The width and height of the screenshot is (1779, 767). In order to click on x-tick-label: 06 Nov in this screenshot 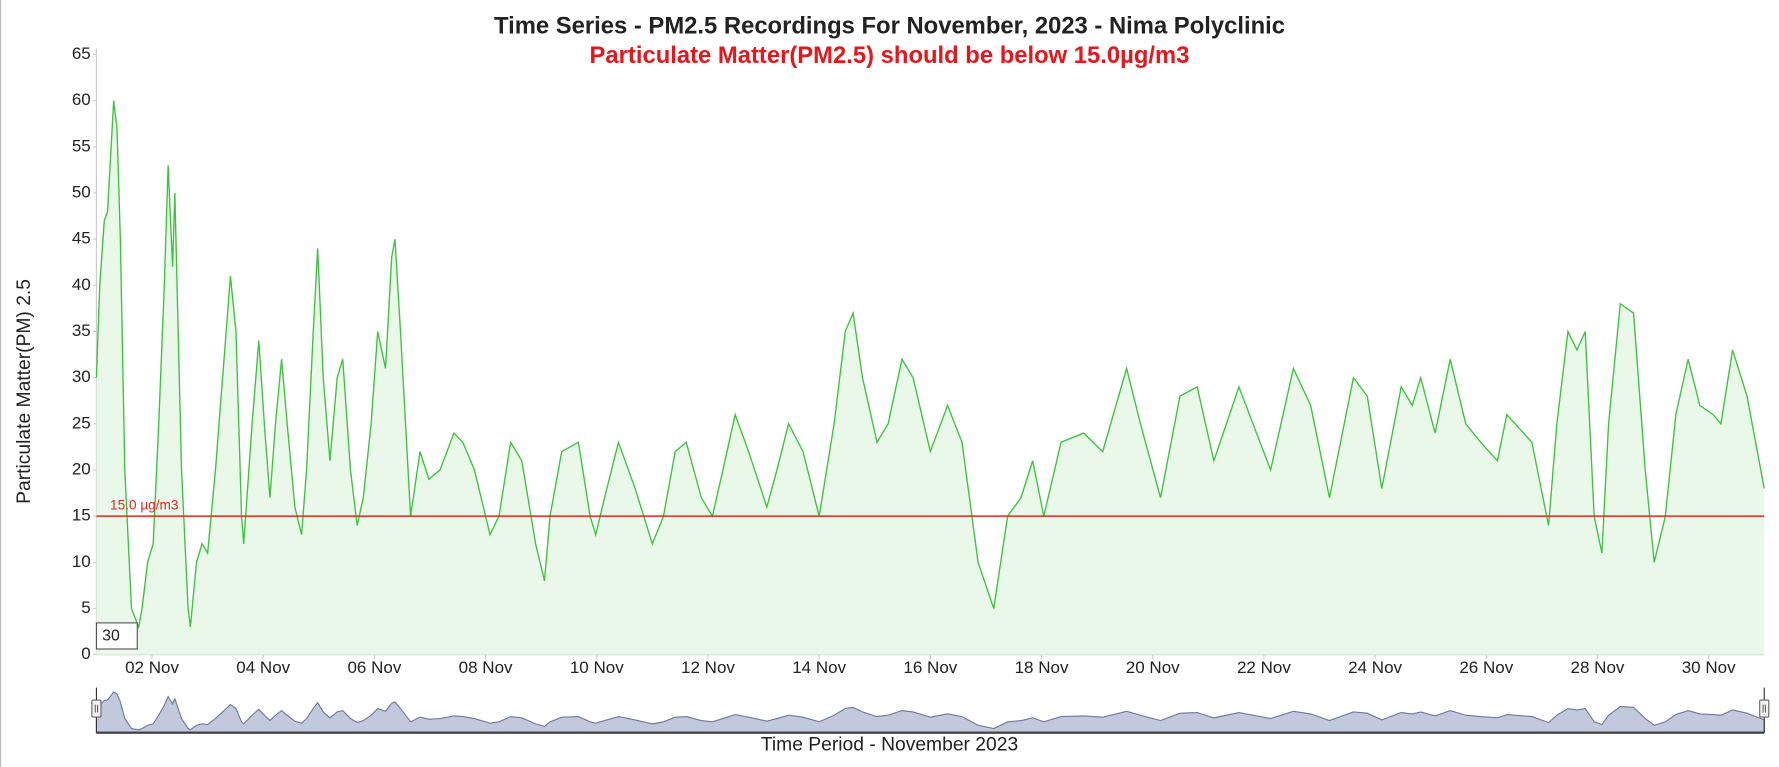, I will do `click(374, 667)`.